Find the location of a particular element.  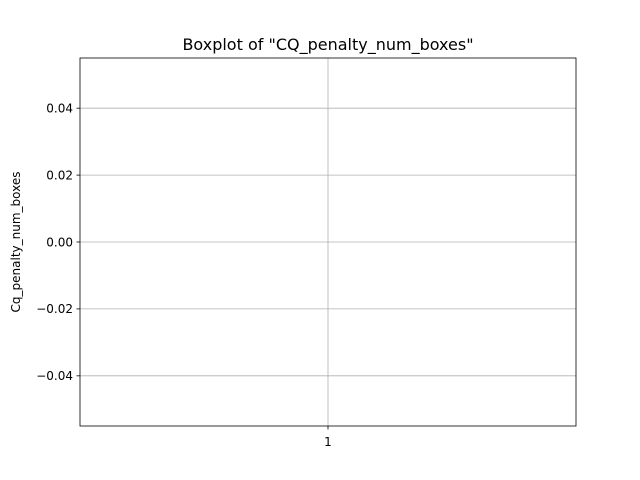

chart-title: Boxplot of "CQ_penalty_num_boxes" is located at coordinates (327, 45).